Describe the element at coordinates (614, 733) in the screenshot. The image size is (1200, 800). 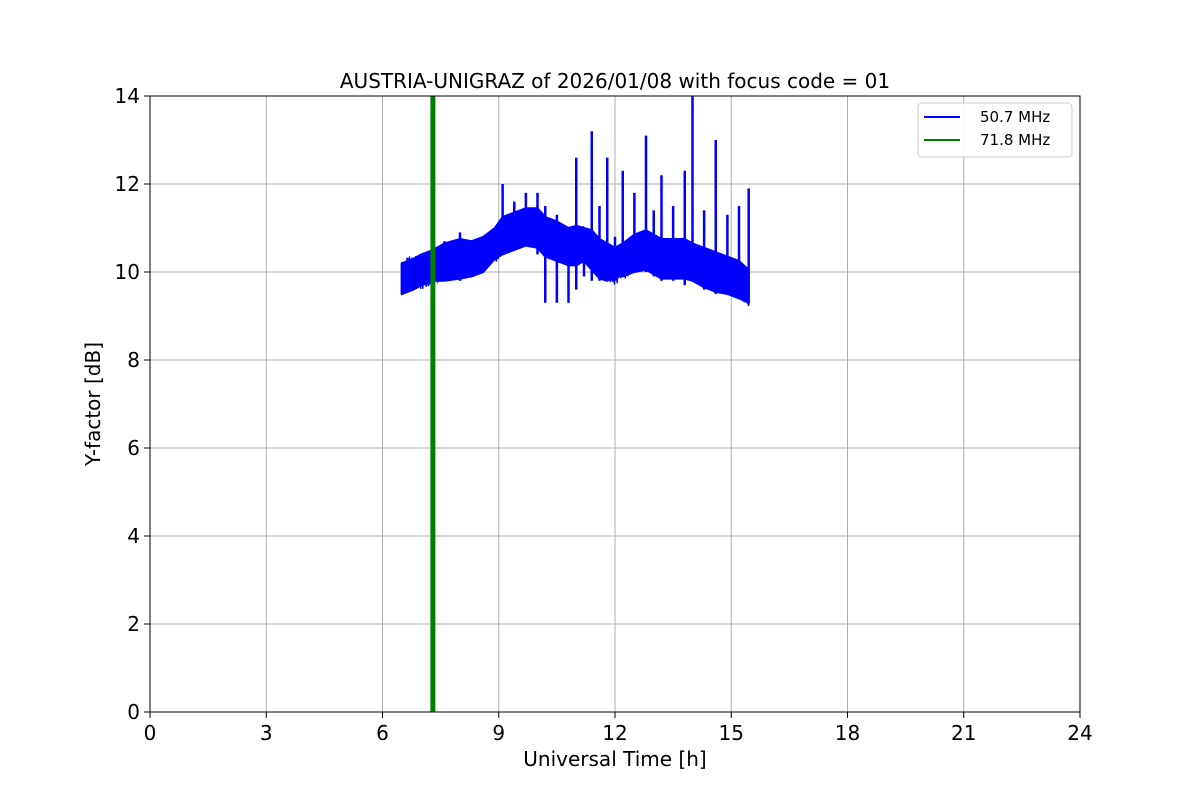
I see `x-tick-label: 12` at that location.